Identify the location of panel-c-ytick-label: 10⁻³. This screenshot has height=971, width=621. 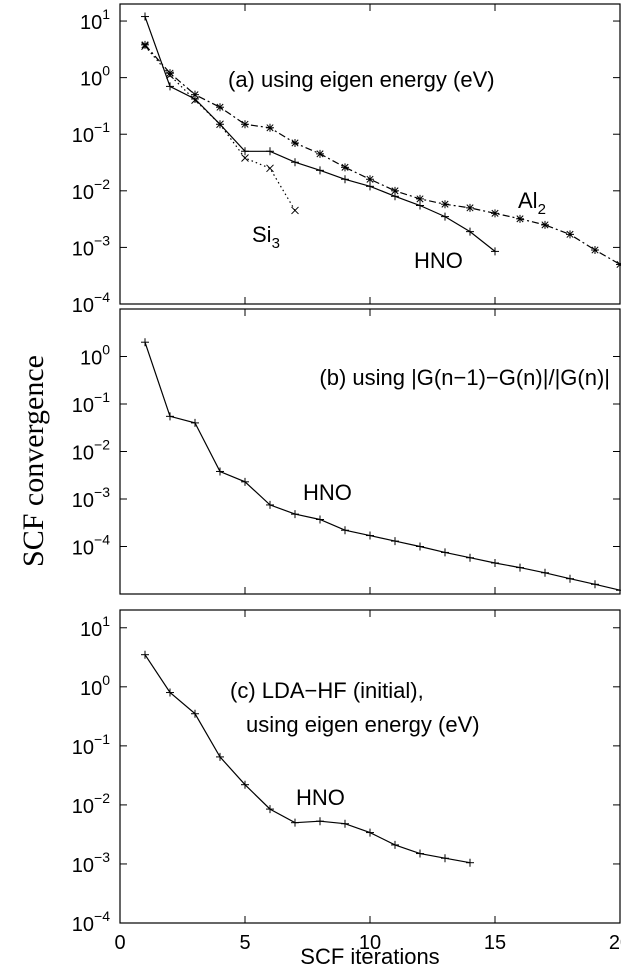
(91, 863).